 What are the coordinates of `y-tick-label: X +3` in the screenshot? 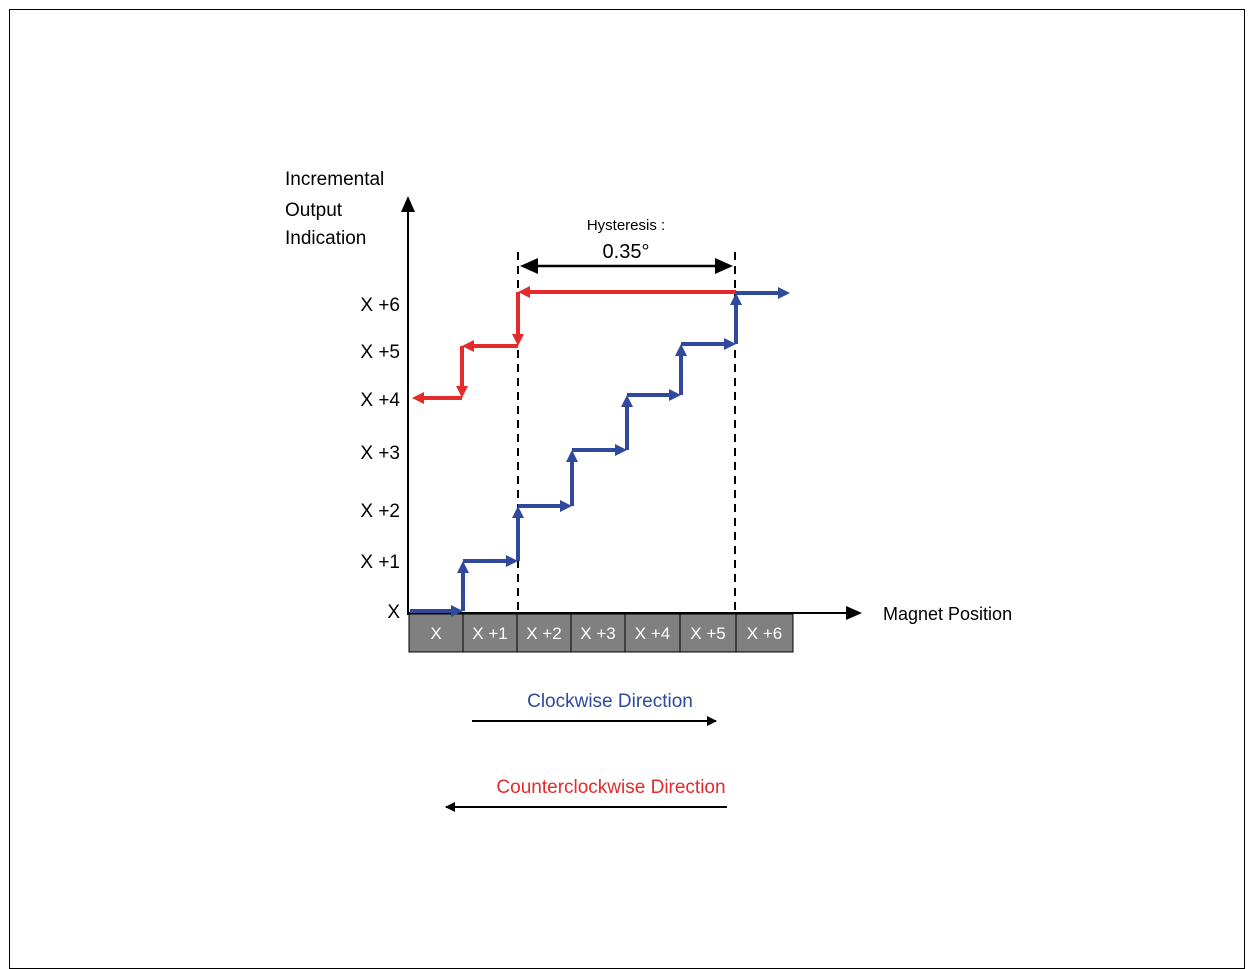 It's located at (380, 453).